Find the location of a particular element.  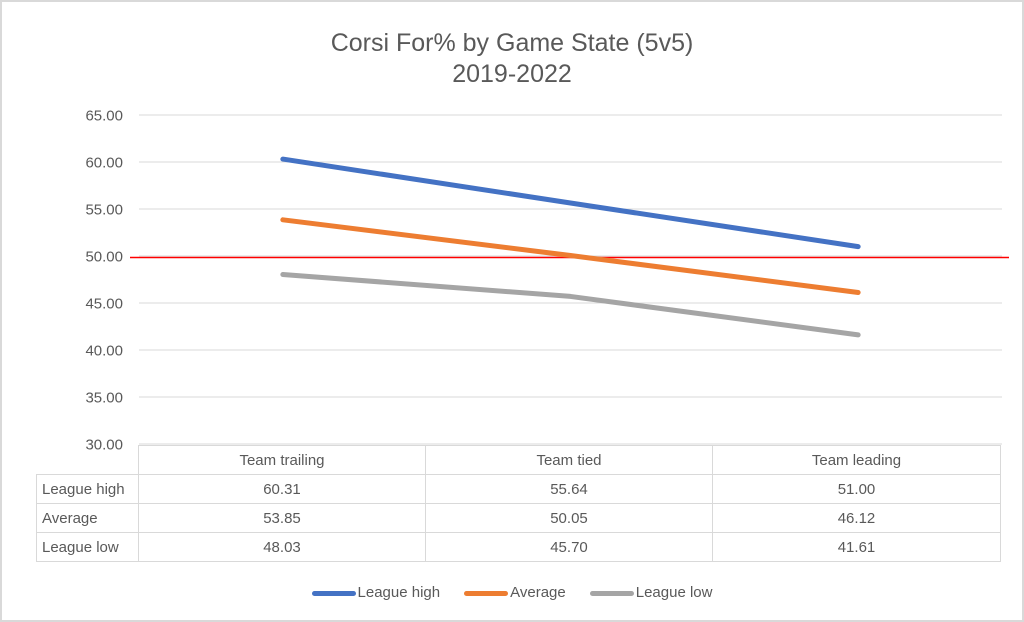

y-axis-tick-label: 65.00 is located at coordinates (104, 115).